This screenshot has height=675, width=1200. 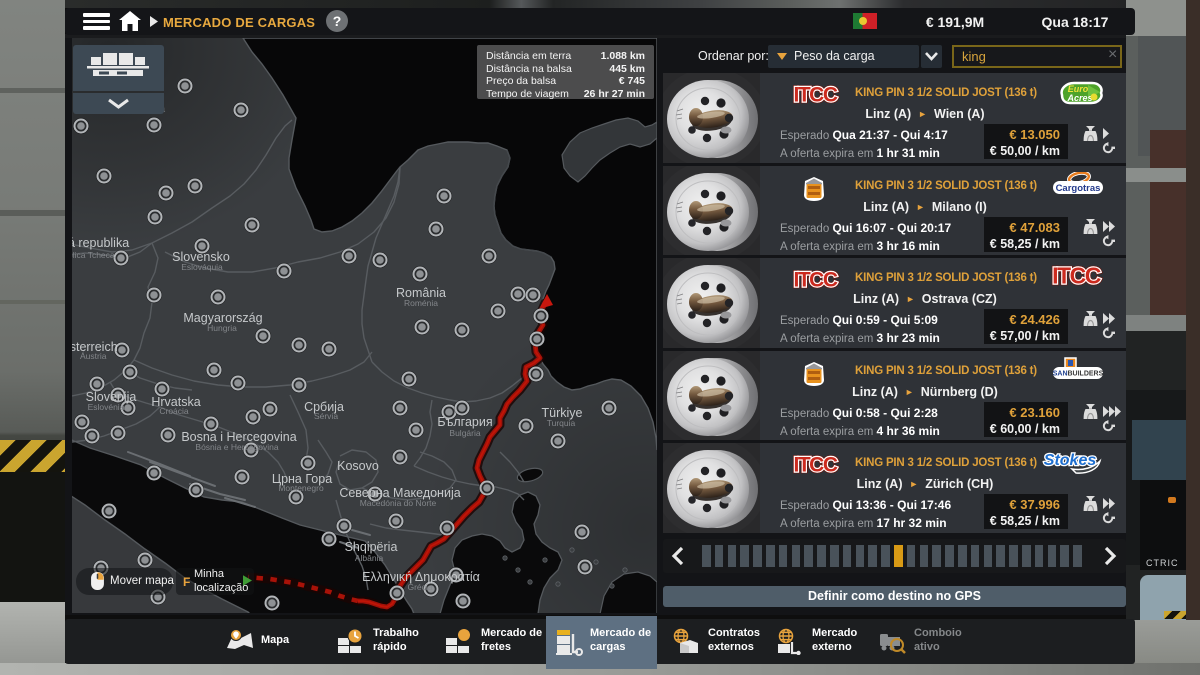 What do you see at coordinates (95, 347) in the screenshot?
I see `svg-text: Österreich` at bounding box center [95, 347].